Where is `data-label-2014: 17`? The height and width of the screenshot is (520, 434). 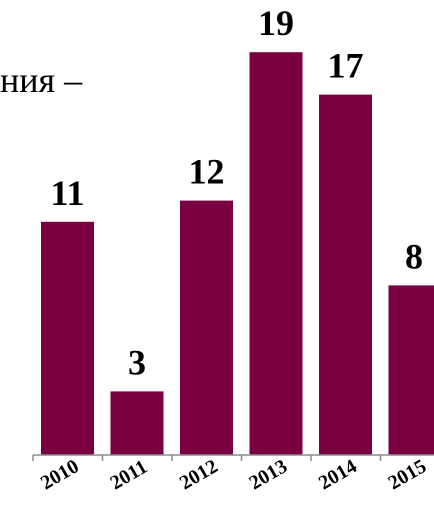
data-label-2014: 17 is located at coordinates (346, 66).